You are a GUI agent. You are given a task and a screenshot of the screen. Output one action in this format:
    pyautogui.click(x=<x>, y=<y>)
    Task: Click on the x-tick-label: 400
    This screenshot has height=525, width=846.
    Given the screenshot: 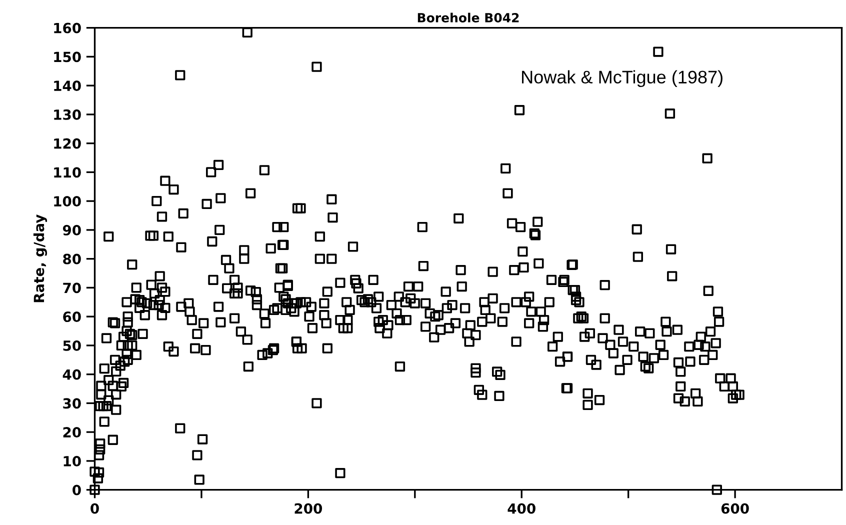 What is the action you would take?
    pyautogui.click(x=522, y=508)
    